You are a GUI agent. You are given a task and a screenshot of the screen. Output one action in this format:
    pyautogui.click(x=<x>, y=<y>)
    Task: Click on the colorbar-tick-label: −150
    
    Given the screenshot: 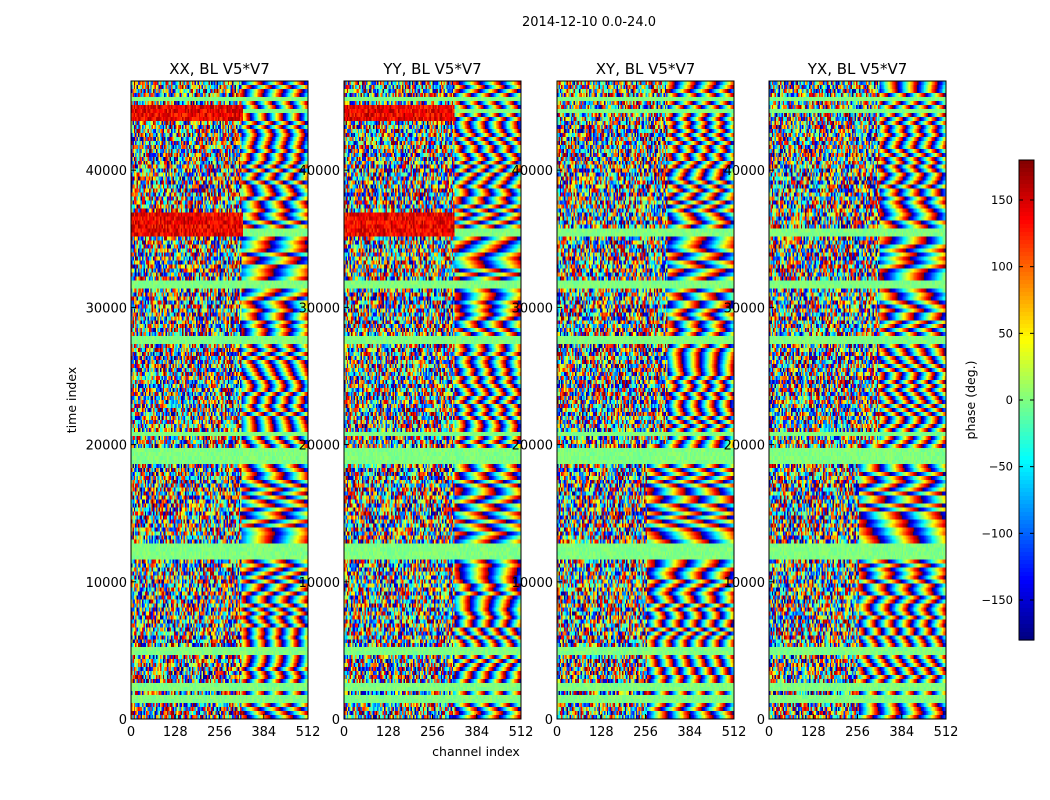 What is the action you would take?
    pyautogui.click(x=997, y=600)
    